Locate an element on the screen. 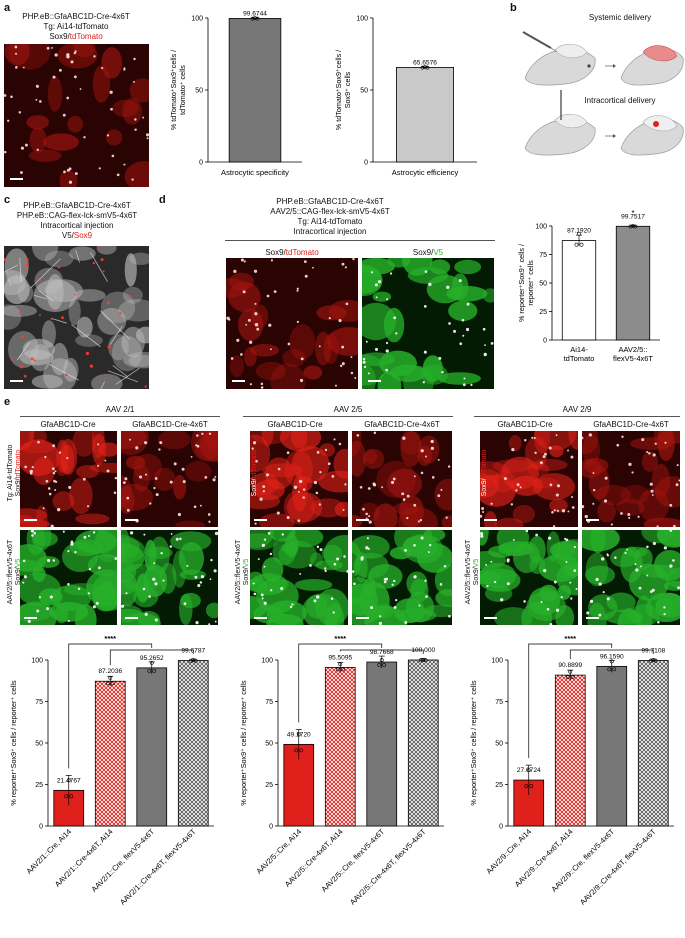  panel-label-a: a is located at coordinates (7, 8).